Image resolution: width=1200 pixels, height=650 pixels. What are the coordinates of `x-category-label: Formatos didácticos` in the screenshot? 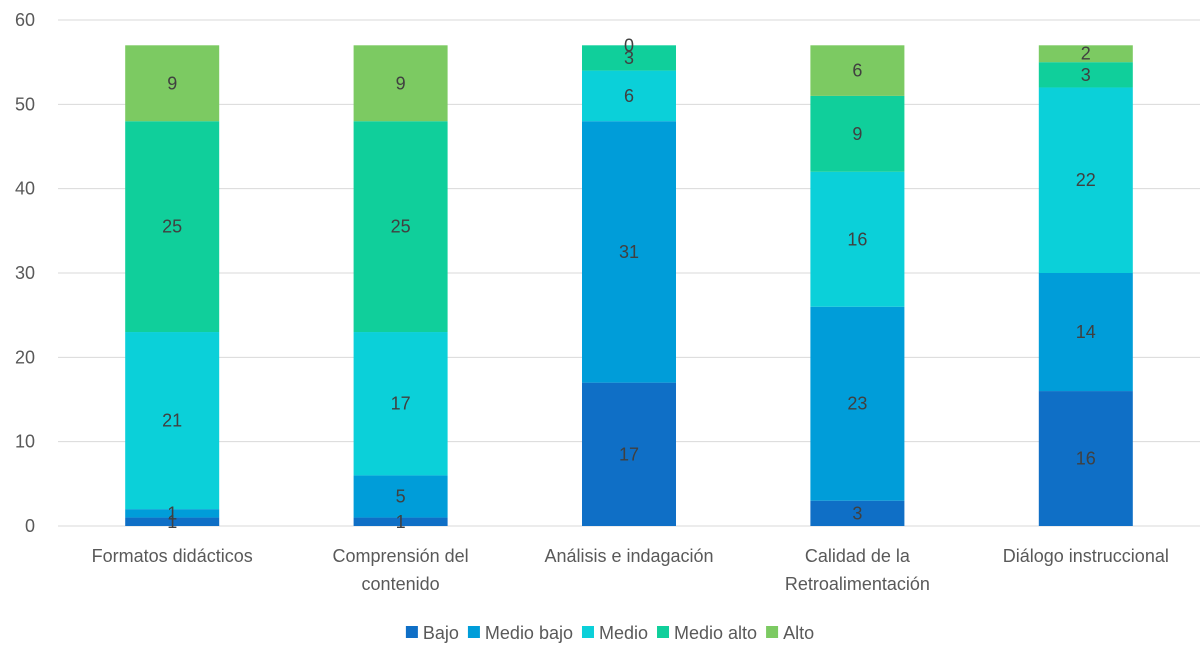 It's located at (172, 556).